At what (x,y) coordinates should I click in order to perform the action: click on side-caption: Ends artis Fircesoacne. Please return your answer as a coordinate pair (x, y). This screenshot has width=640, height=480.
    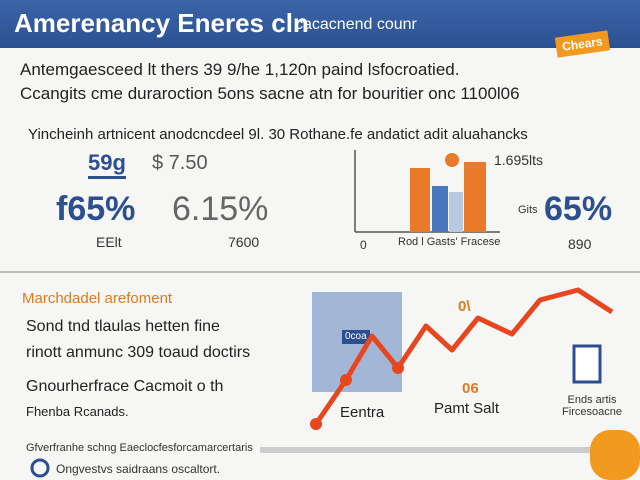
    Looking at the image, I should click on (592, 406).